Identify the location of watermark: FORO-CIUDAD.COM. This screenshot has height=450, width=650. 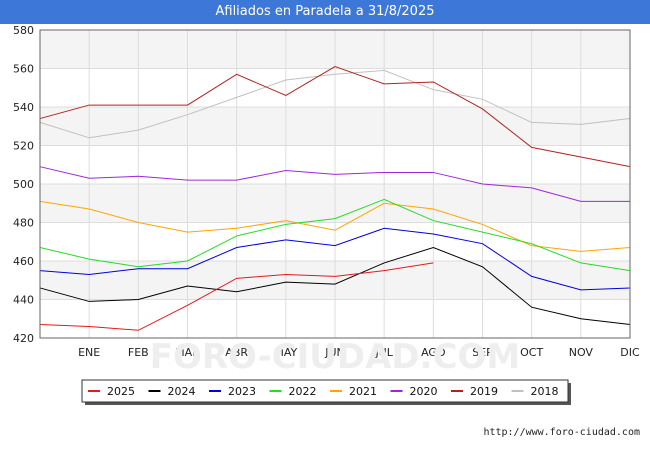
(335, 357).